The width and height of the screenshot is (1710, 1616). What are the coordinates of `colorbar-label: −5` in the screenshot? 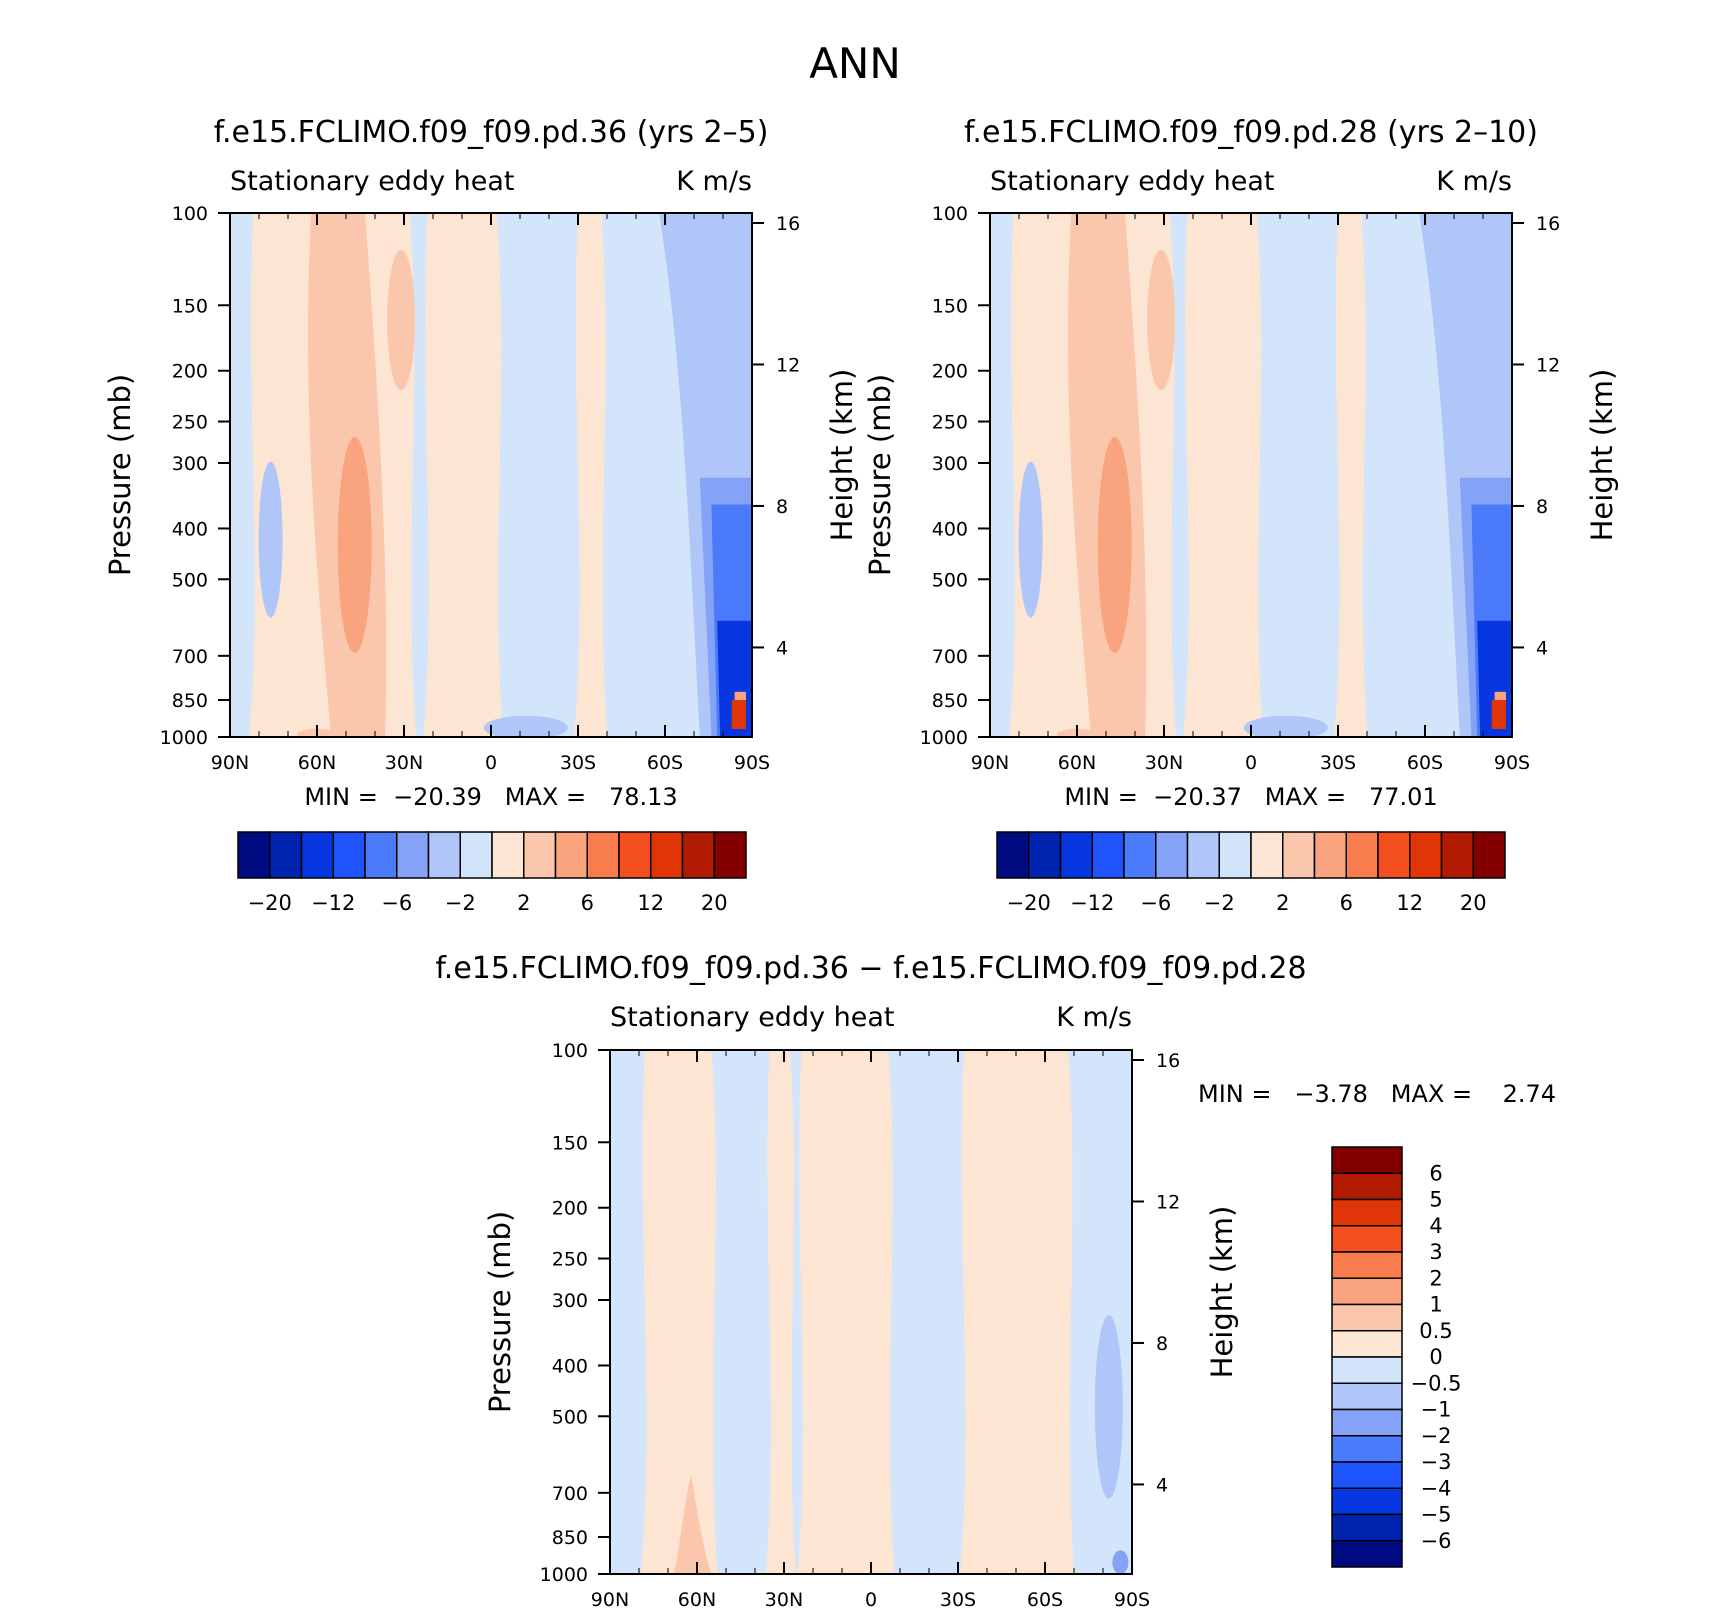 It's located at (1436, 1515).